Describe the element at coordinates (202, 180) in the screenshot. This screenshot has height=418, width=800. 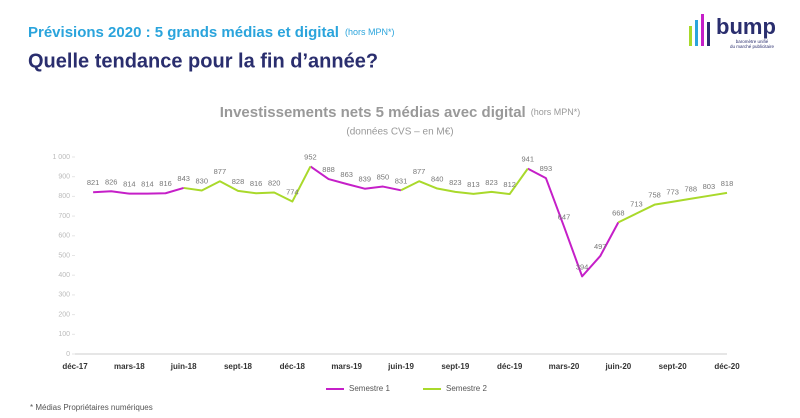
I see `data-label: 830` at that location.